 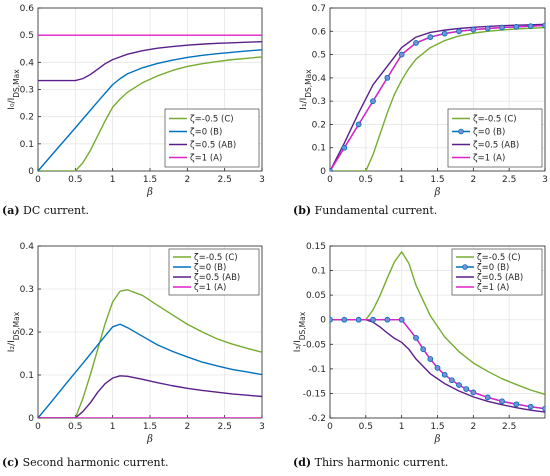 What do you see at coordinates (316, 296) in the screenshot?
I see `y-tick-label: 0.05` at bounding box center [316, 296].